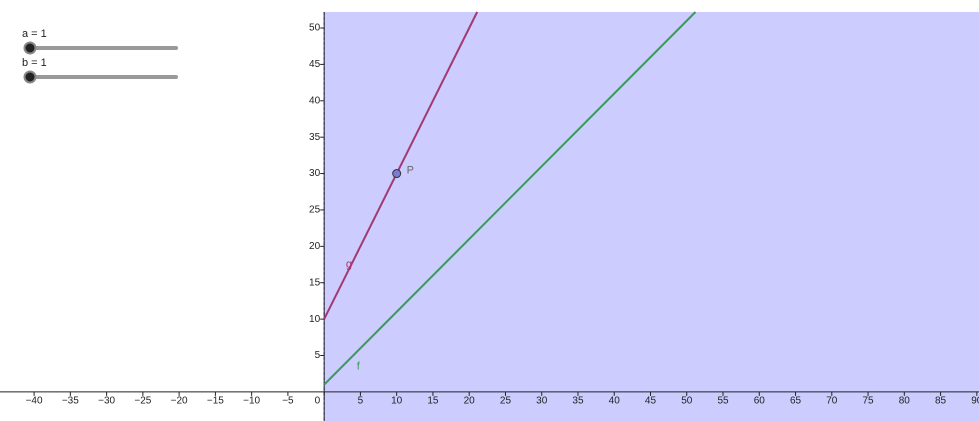 The height and width of the screenshot is (421, 979). I want to click on x-tick-label: 55, so click(723, 401).